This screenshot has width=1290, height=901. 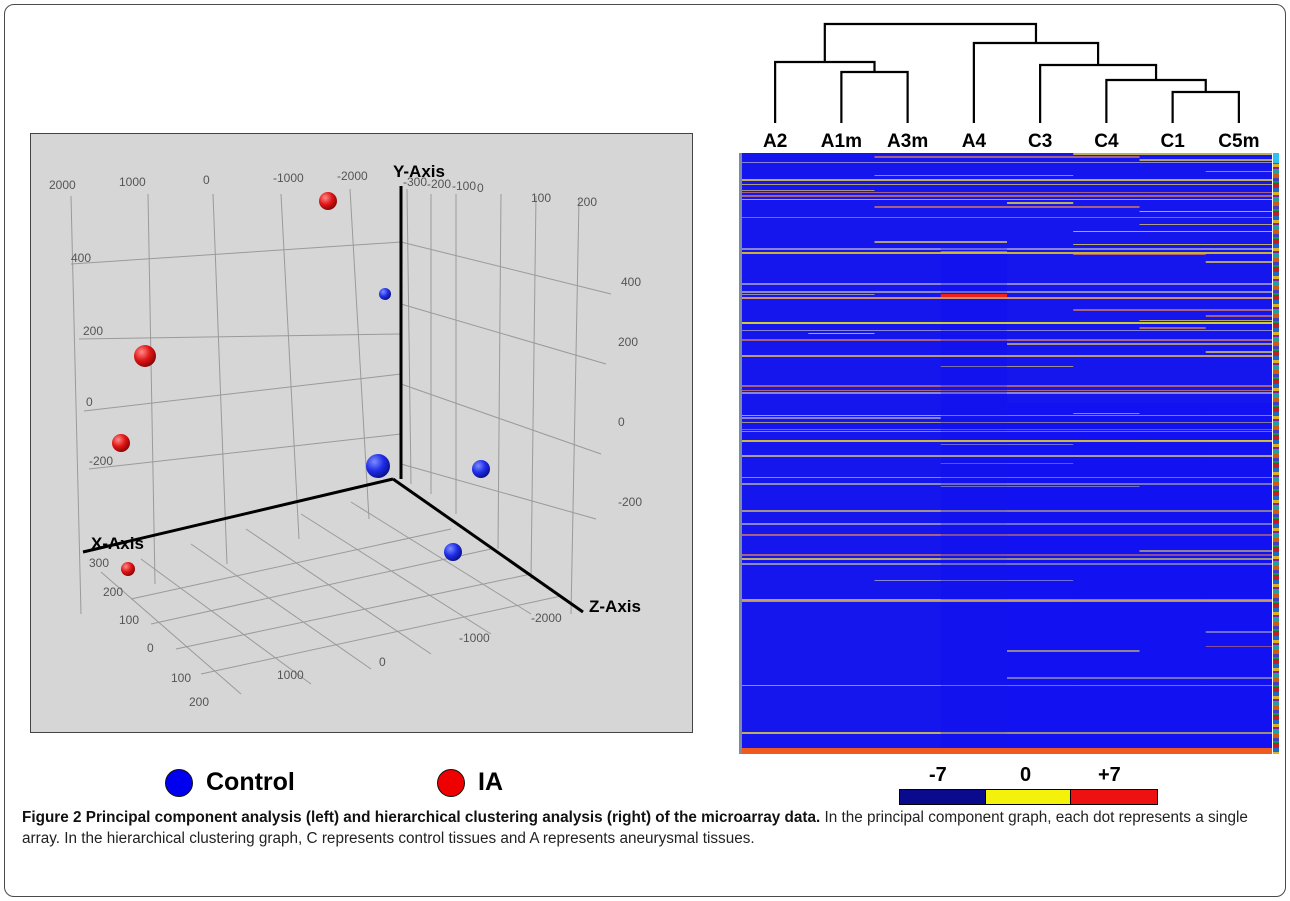 What do you see at coordinates (378, 466) in the screenshot?
I see `control-point` at bounding box center [378, 466].